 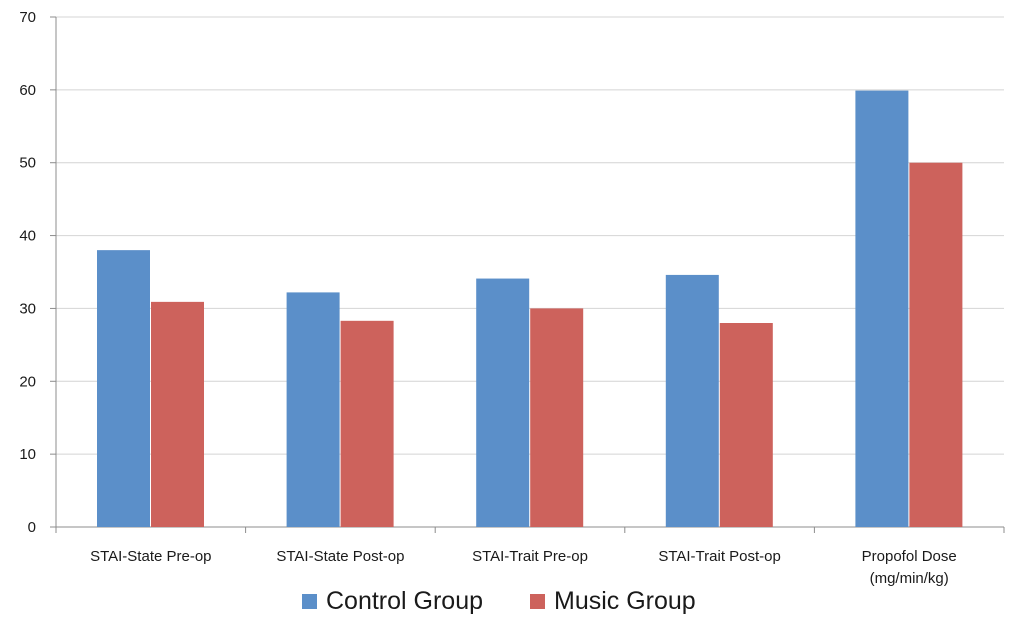 What do you see at coordinates (27, 381) in the screenshot?
I see `y-tick-label: 20` at bounding box center [27, 381].